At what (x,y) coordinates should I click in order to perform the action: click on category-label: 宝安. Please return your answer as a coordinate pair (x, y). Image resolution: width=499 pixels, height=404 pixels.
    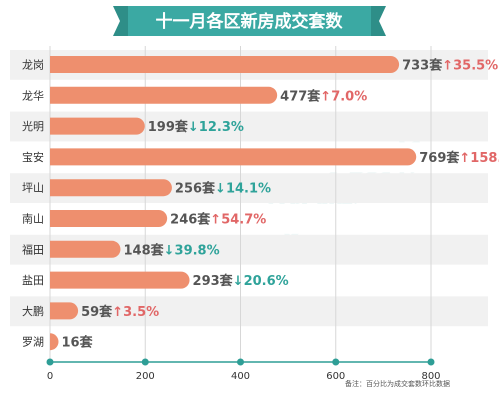
    Looking at the image, I should click on (33, 157).